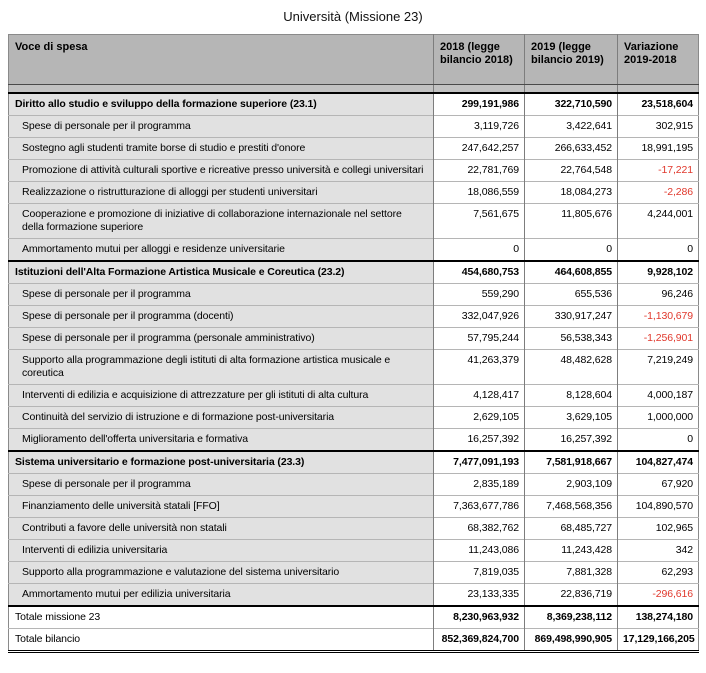 Image resolution: width=706 pixels, height=673 pixels. Describe the element at coordinates (479, 594) in the screenshot. I see `row-value-v2018: 23,133,335` at that location.